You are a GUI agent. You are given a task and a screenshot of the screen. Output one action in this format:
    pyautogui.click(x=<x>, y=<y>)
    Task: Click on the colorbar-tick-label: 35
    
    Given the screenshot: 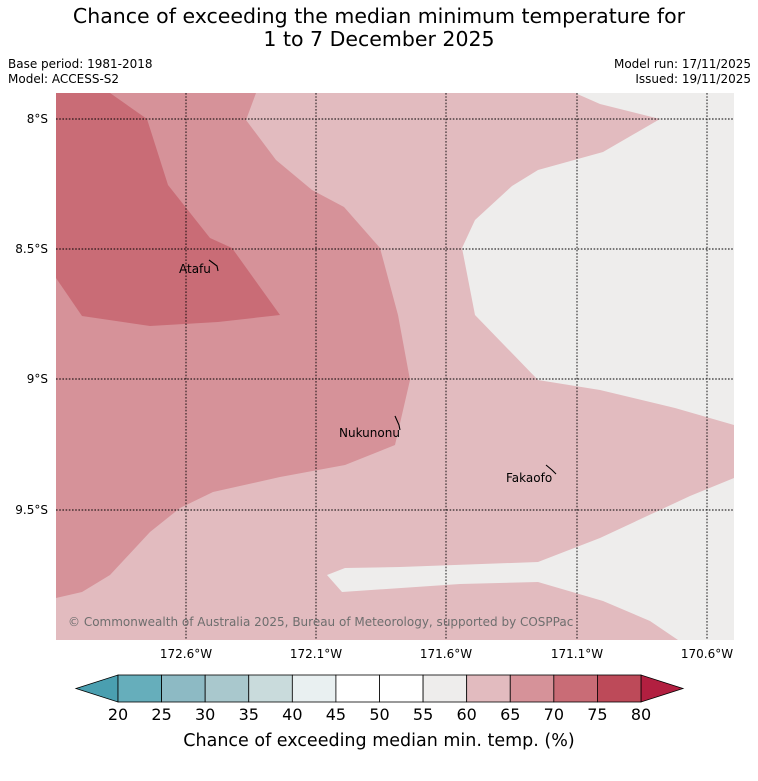 What is the action you would take?
    pyautogui.click(x=249, y=714)
    